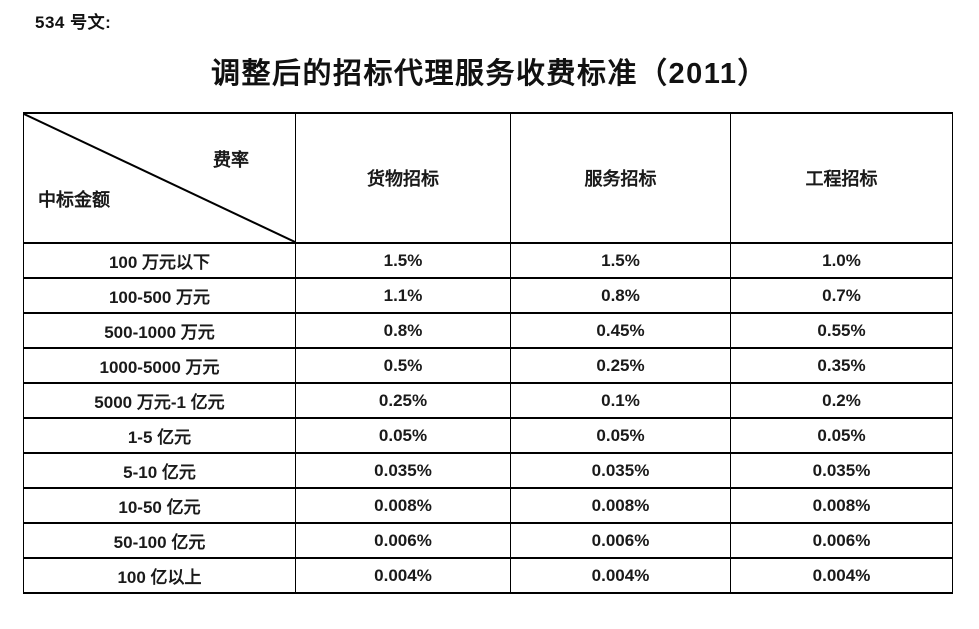 The height and width of the screenshot is (629, 979). I want to click on rate-cell: 0.7%, so click(841, 295).